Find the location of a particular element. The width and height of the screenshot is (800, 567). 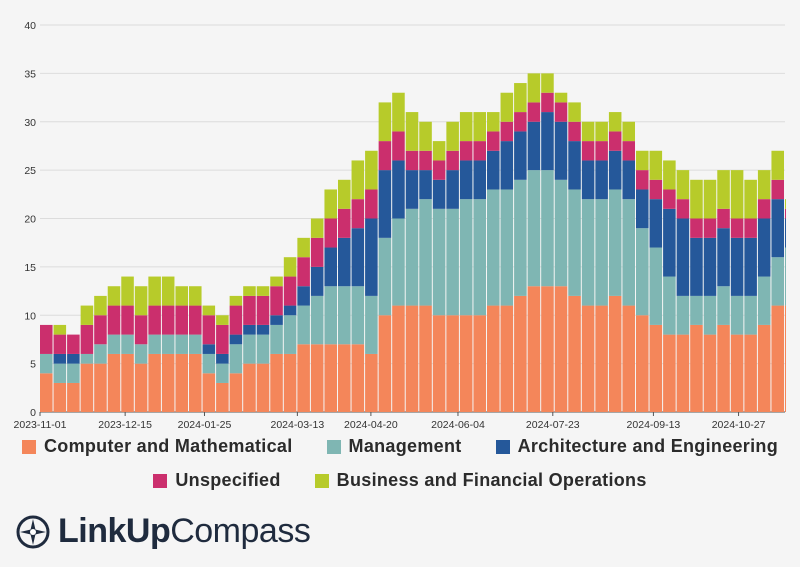

legend-label: Architecture and Engineering is located at coordinates (648, 446).